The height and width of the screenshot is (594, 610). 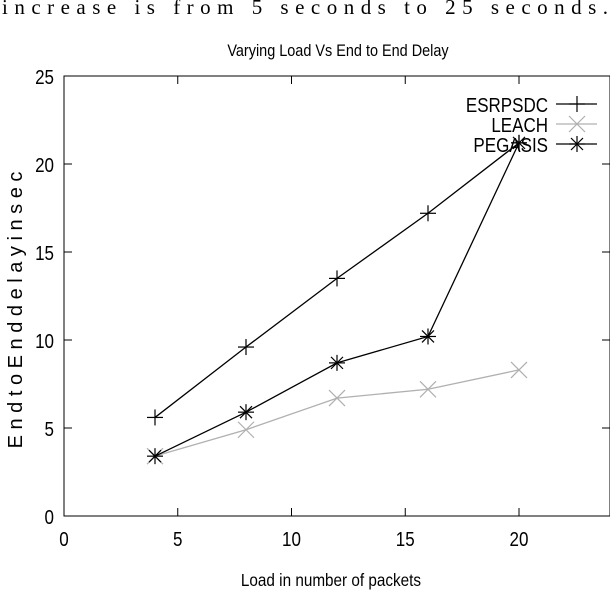 I want to click on y-tick-label: 20, so click(x=44, y=165).